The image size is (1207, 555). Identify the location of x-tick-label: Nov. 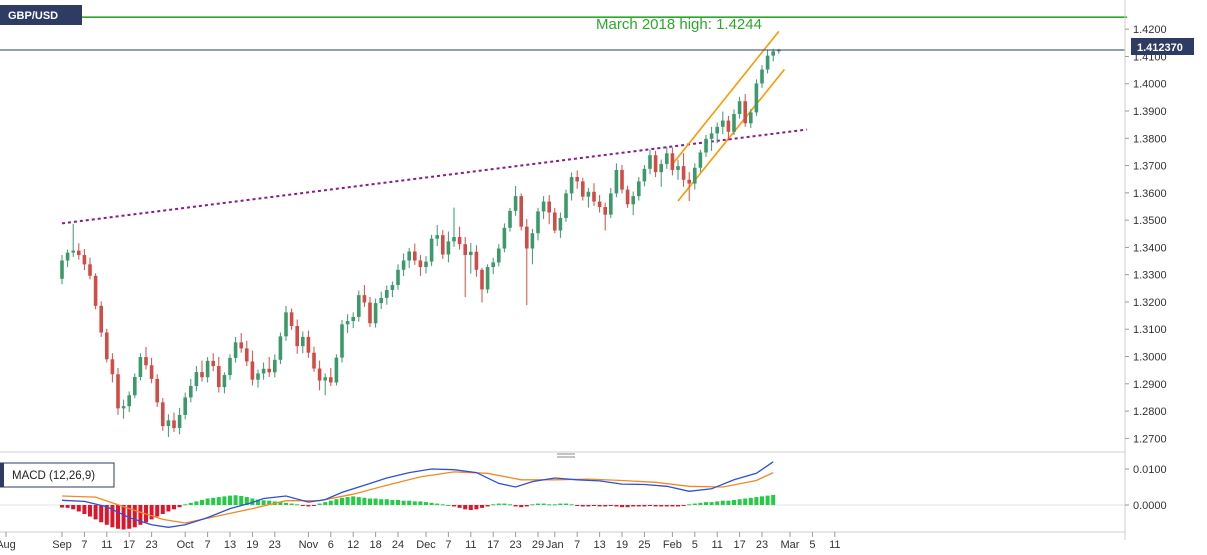
(309, 545).